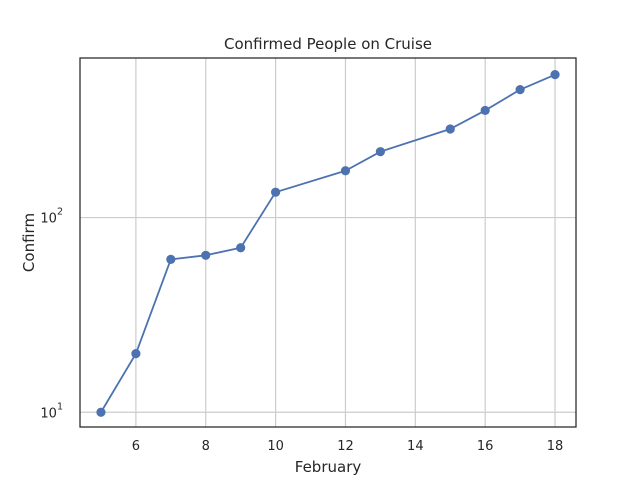 This screenshot has height=480, width=640. I want to click on x-tick-label: 10, so click(275, 446).